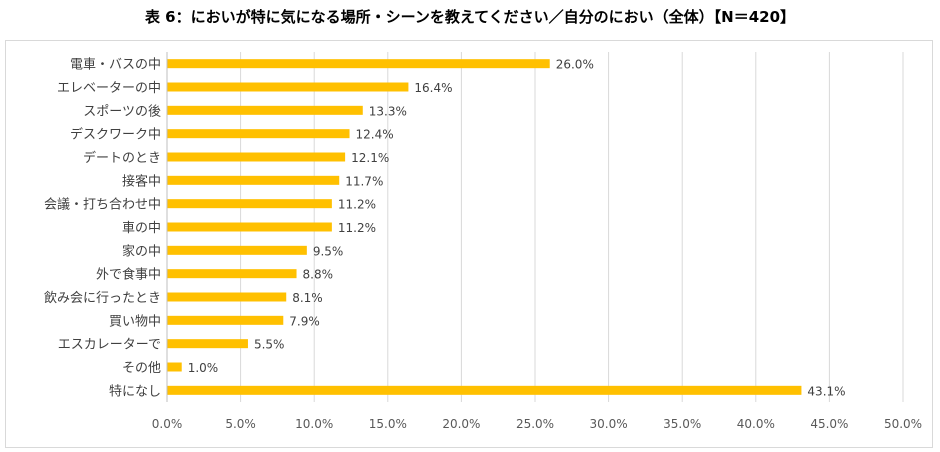  I want to click on x-tick-label: 20.0%, so click(461, 424).